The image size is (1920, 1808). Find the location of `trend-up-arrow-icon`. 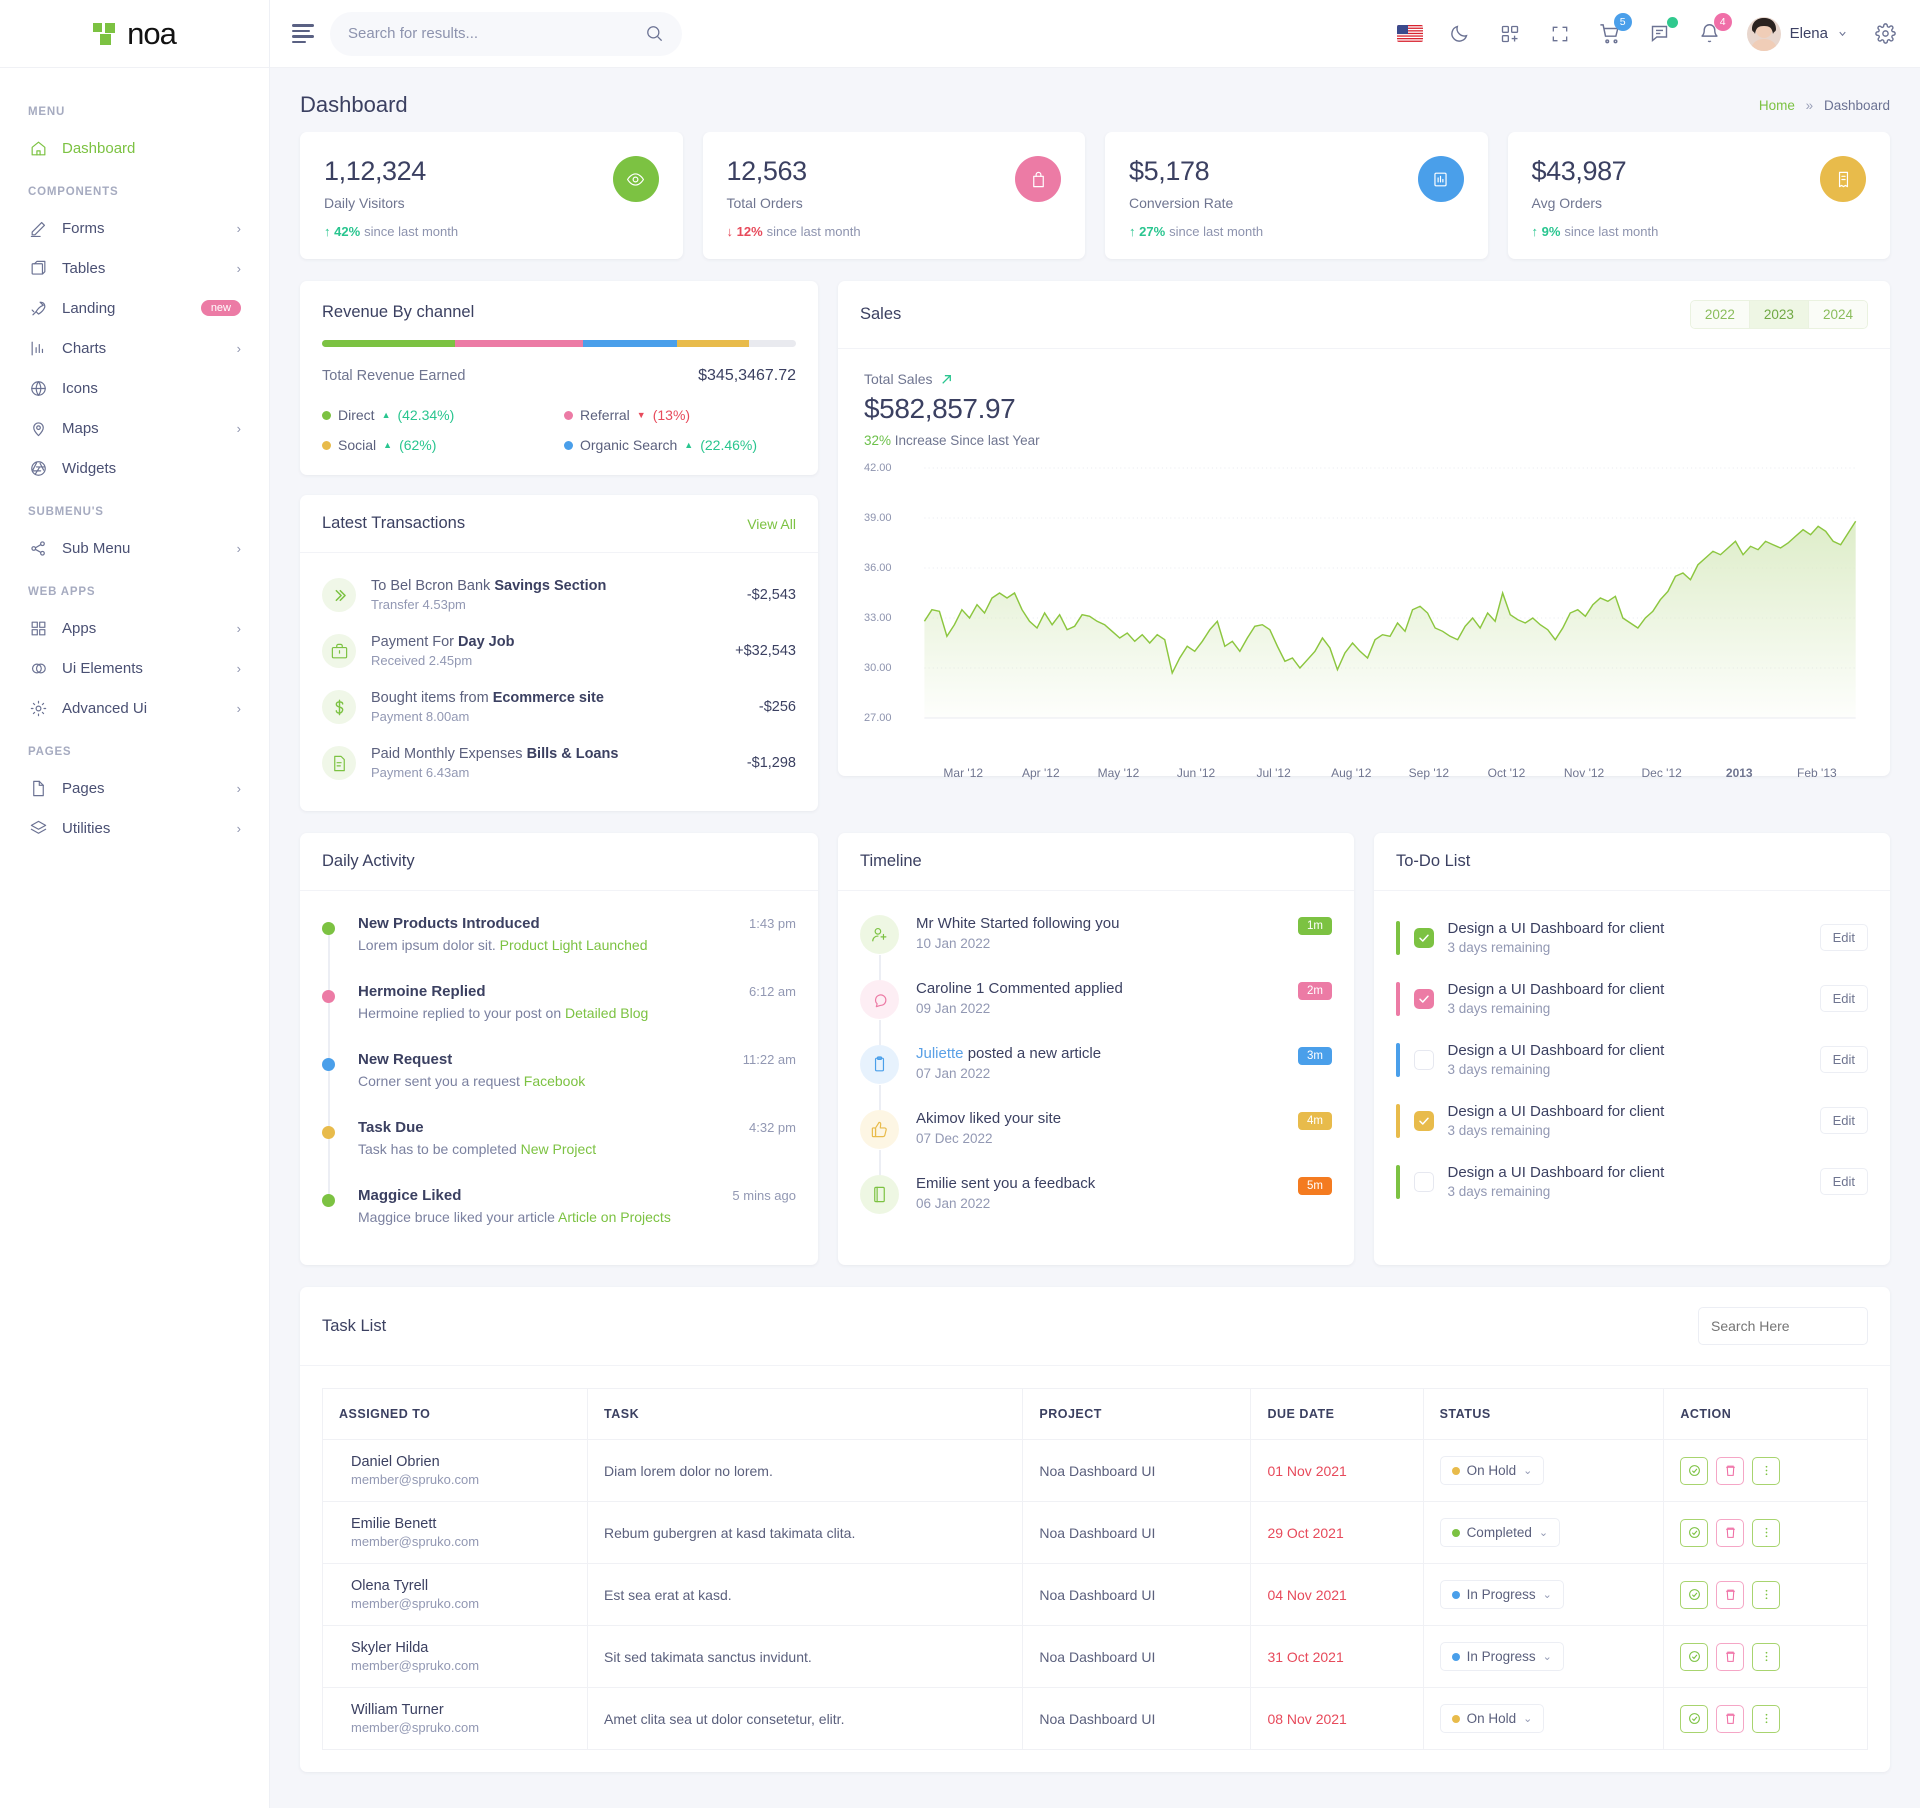

trend-up-arrow-icon is located at coordinates (947, 379).